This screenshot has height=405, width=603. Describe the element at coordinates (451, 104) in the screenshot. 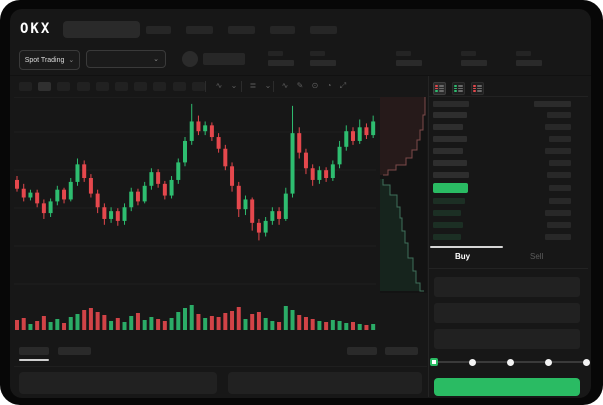

I see `orderbook-col-header` at that location.